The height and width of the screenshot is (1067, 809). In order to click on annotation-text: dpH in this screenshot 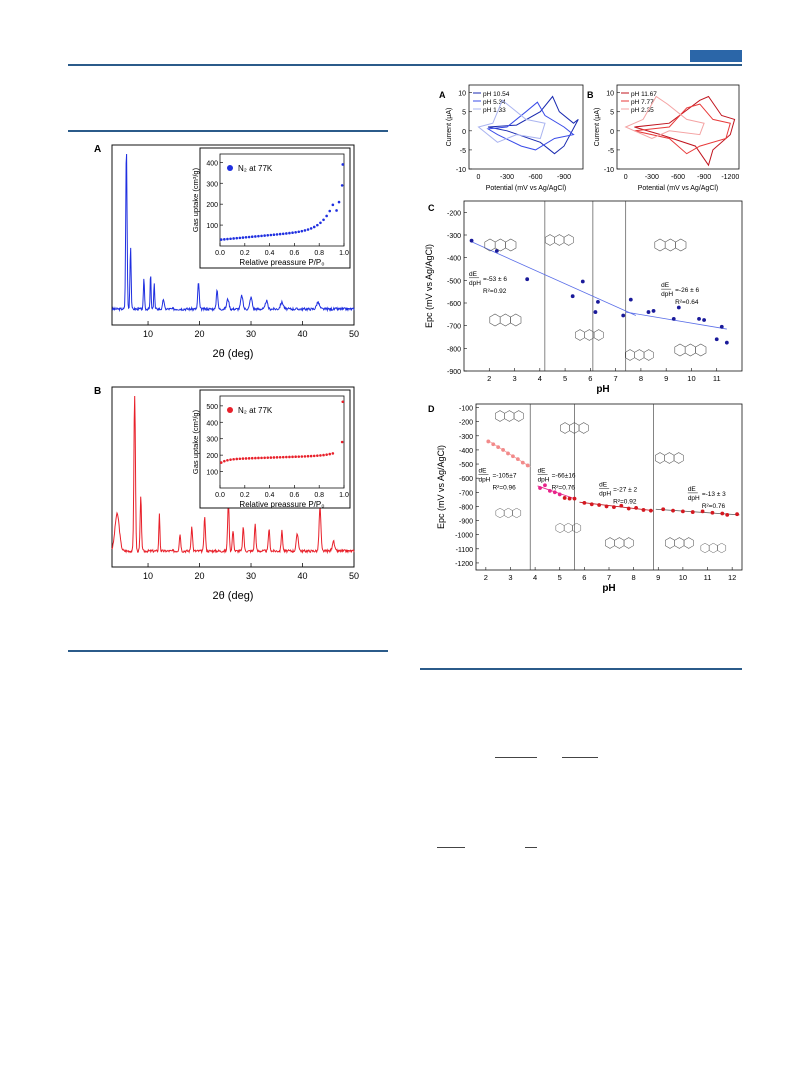, I will do `click(605, 494)`.